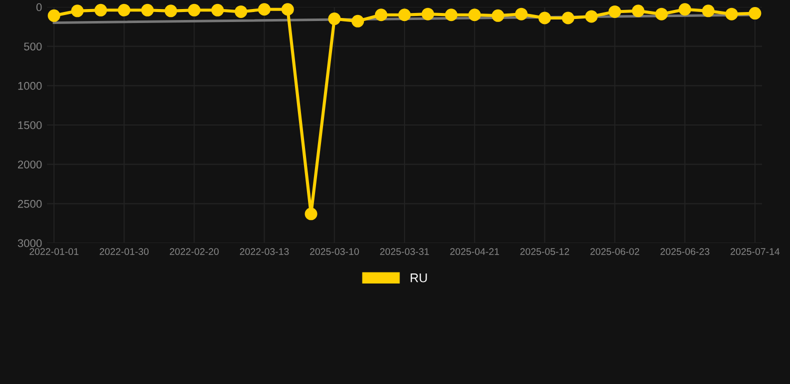 This screenshot has height=384, width=790. What do you see at coordinates (30, 243) in the screenshot?
I see `y-tick-label: 3000` at bounding box center [30, 243].